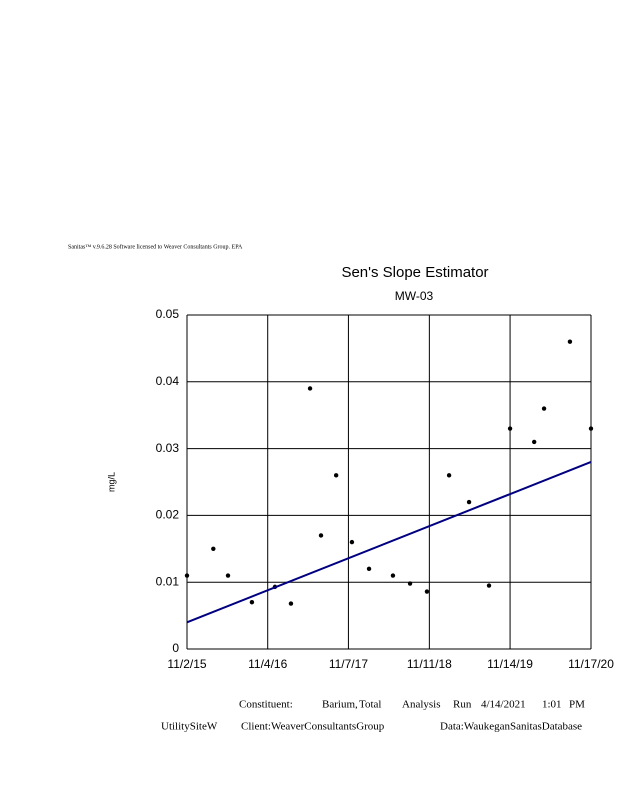 The image size is (618, 800). I want to click on footer-text: Analysis, so click(421, 705).